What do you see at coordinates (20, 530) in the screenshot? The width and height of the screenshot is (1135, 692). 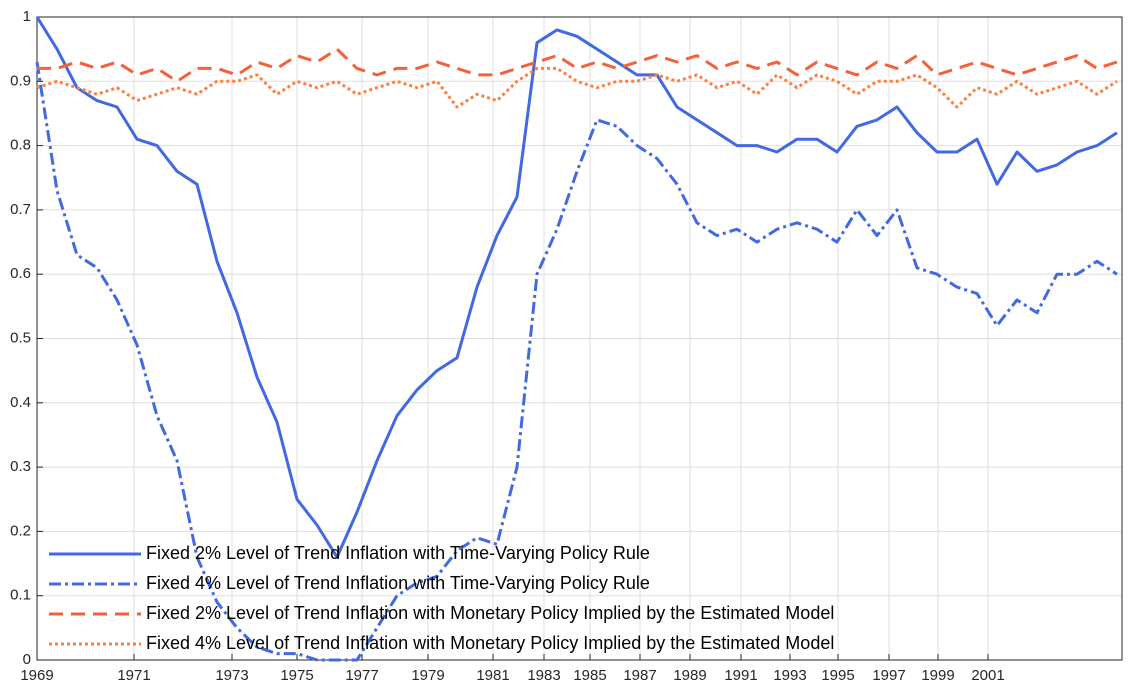 I see `y-tick-label: 0.2` at bounding box center [20, 530].